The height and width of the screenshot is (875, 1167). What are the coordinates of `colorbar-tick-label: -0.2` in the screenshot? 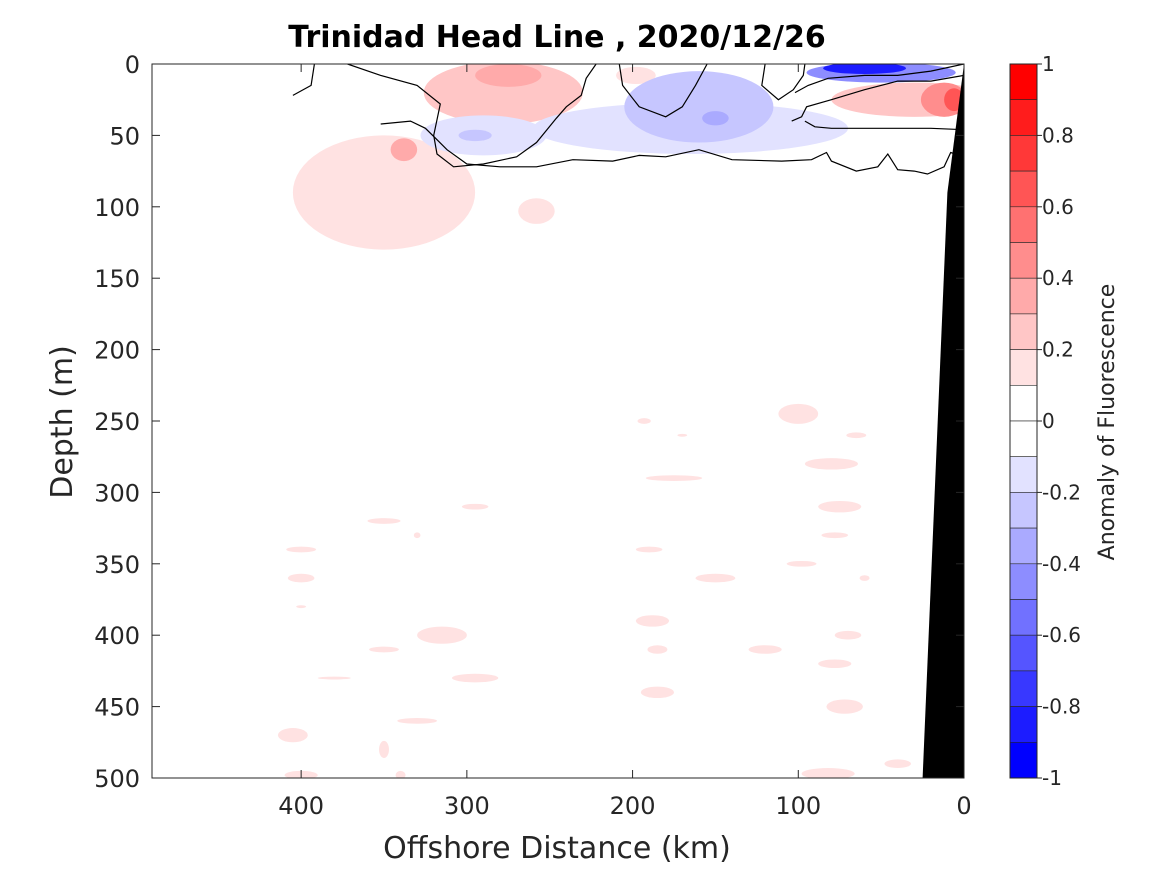 It's located at (1061, 492).